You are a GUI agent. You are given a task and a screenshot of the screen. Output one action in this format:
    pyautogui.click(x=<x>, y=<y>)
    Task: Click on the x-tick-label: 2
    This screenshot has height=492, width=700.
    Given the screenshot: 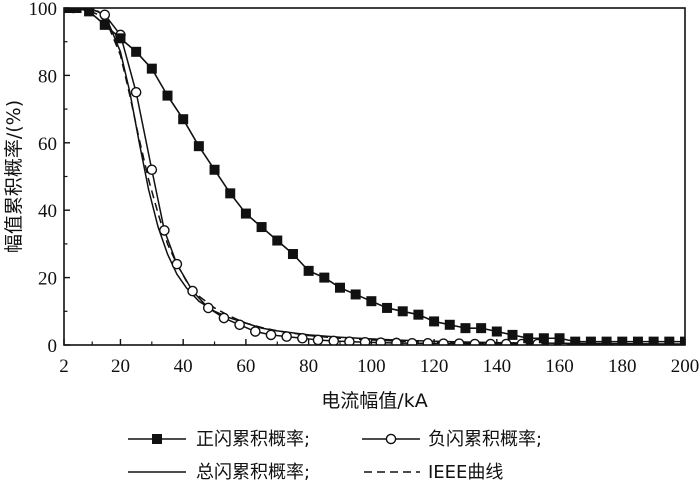 What is the action you would take?
    pyautogui.click(x=64, y=366)
    